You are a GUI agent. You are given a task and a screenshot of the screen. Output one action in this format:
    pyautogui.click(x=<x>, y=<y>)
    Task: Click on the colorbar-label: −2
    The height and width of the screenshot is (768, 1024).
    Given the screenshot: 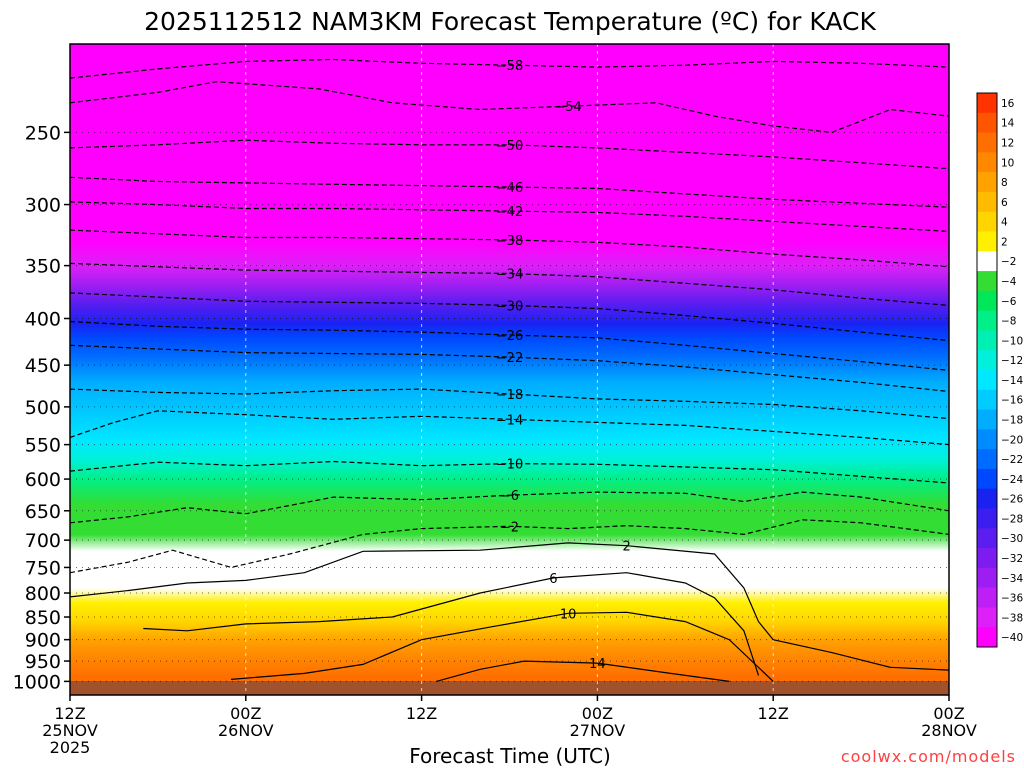 What is the action you would take?
    pyautogui.click(x=1008, y=262)
    